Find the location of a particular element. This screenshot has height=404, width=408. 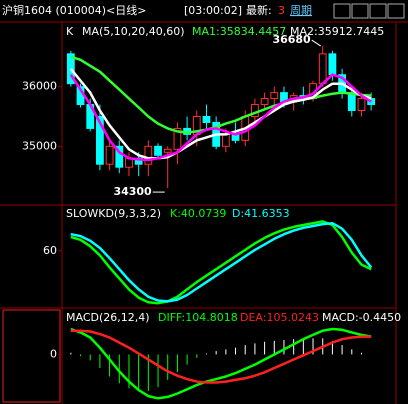

y-tick-label: 35000 is located at coordinates (39, 145).